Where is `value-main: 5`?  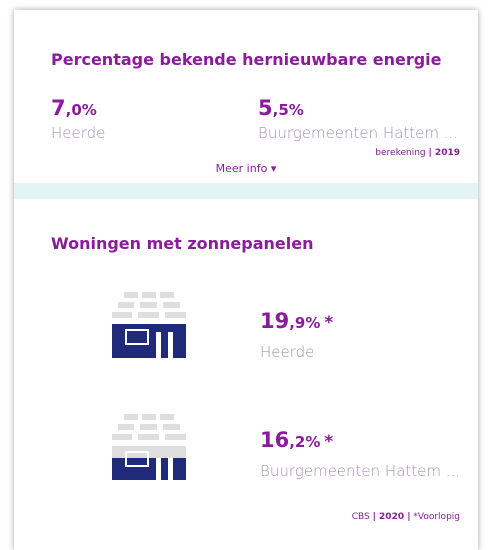
value-main: 5 is located at coordinates (265, 108).